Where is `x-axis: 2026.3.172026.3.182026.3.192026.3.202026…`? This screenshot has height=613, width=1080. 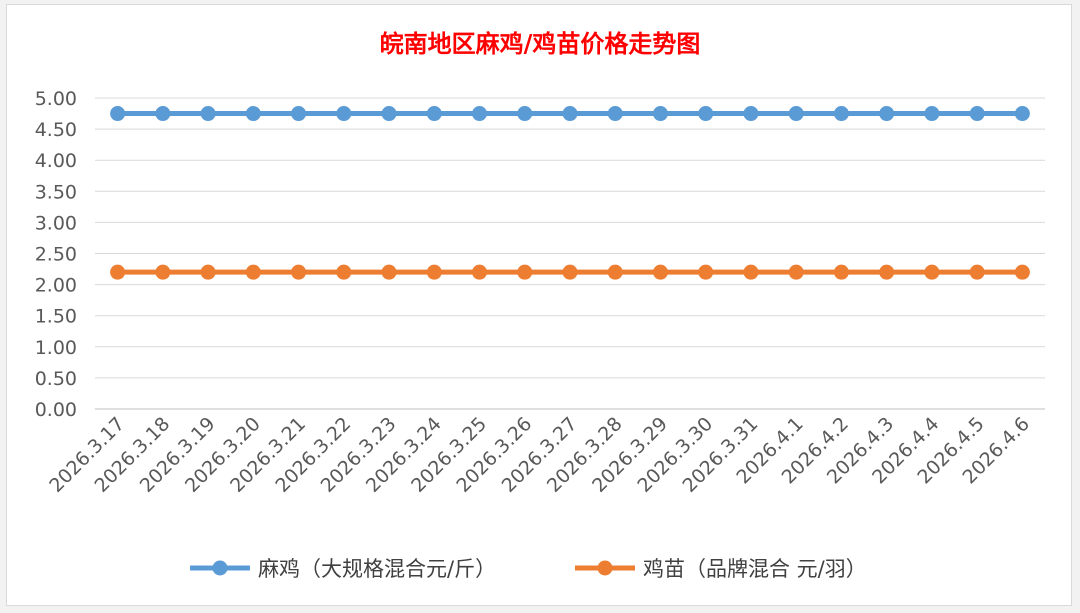 x-axis: 2026.3.172026.3.182026.3.192026.3.202026… is located at coordinates (539, 455).